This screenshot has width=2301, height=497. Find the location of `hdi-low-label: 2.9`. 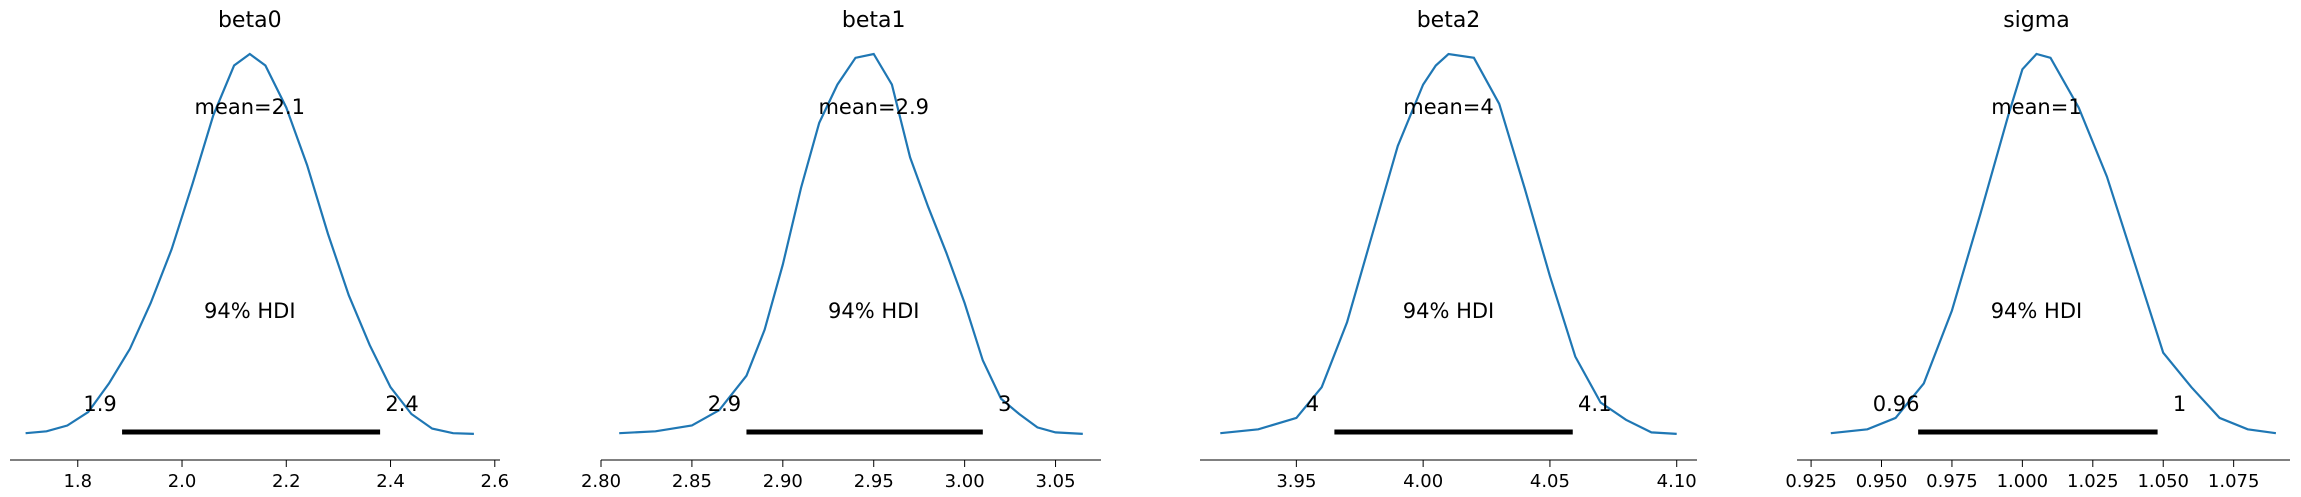

hdi-low-label: 2.9 is located at coordinates (724, 404).